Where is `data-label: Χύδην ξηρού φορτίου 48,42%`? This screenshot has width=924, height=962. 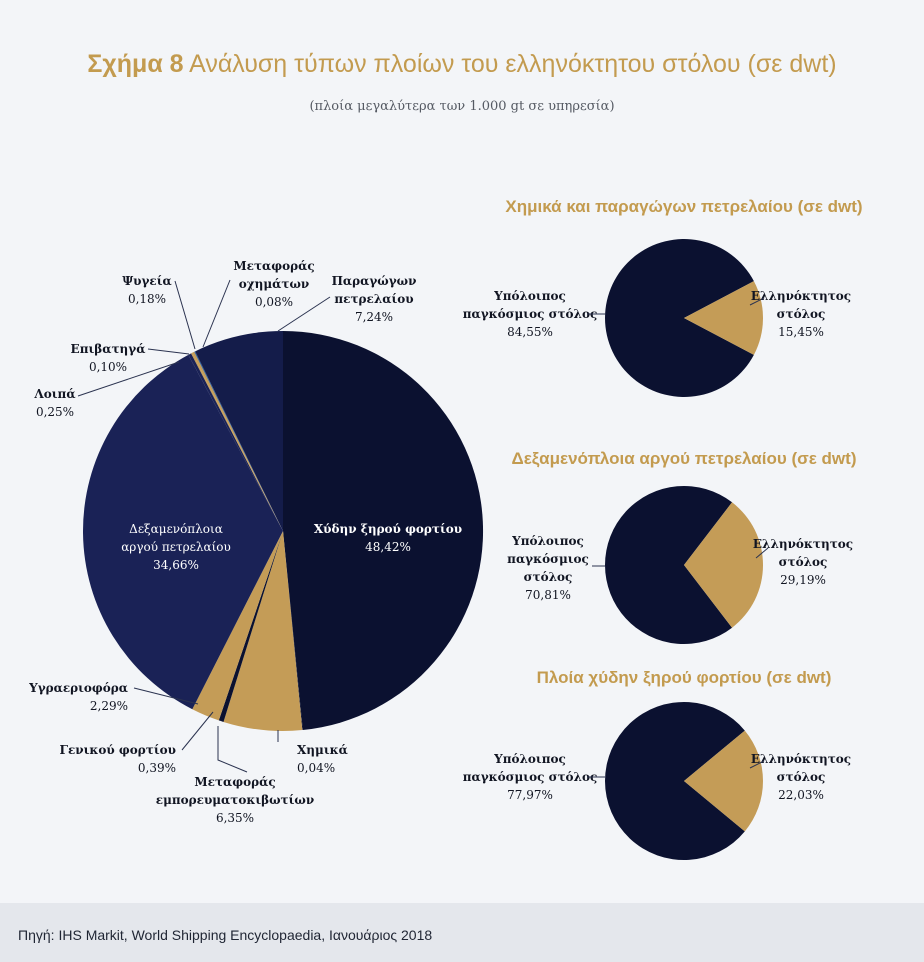
data-label: Χύδην ξηρού φορτίου 48,42% is located at coordinates (388, 538).